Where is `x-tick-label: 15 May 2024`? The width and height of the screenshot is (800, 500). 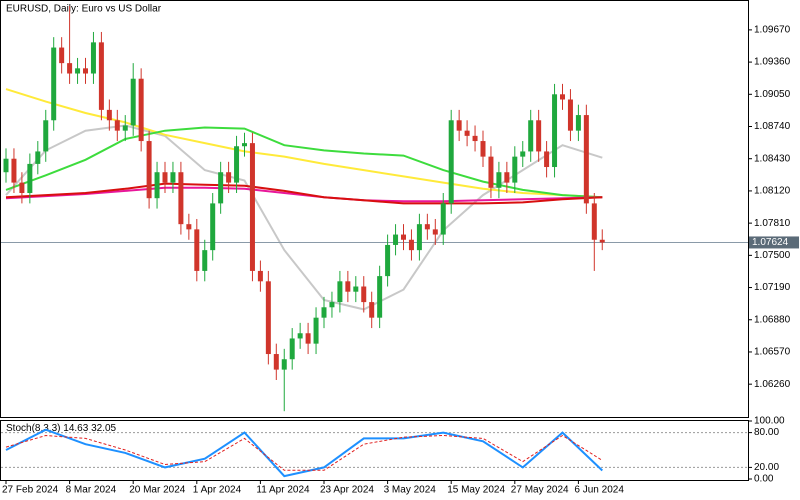
x-tick-label: 15 May 2024 is located at coordinates (476, 490).